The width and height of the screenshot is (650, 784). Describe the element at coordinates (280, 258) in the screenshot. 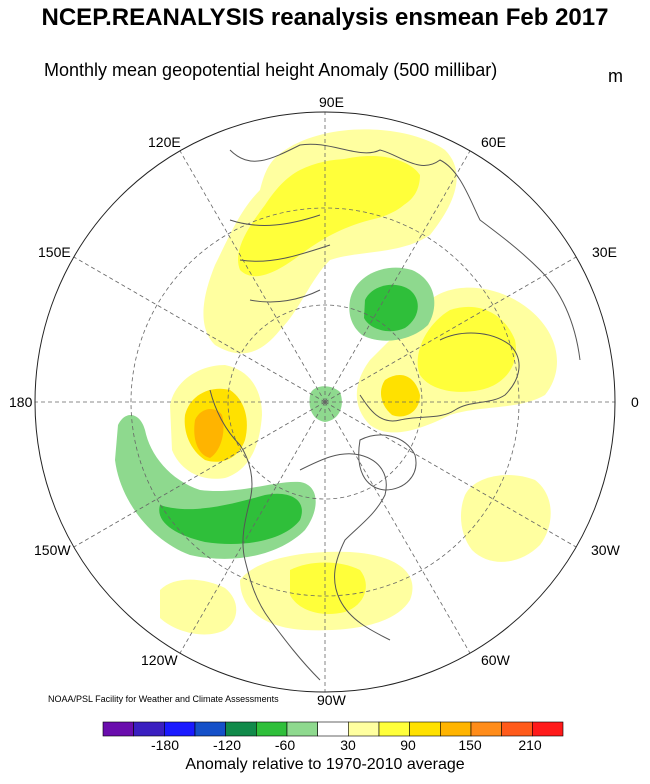

I see `siberia-inner` at that location.